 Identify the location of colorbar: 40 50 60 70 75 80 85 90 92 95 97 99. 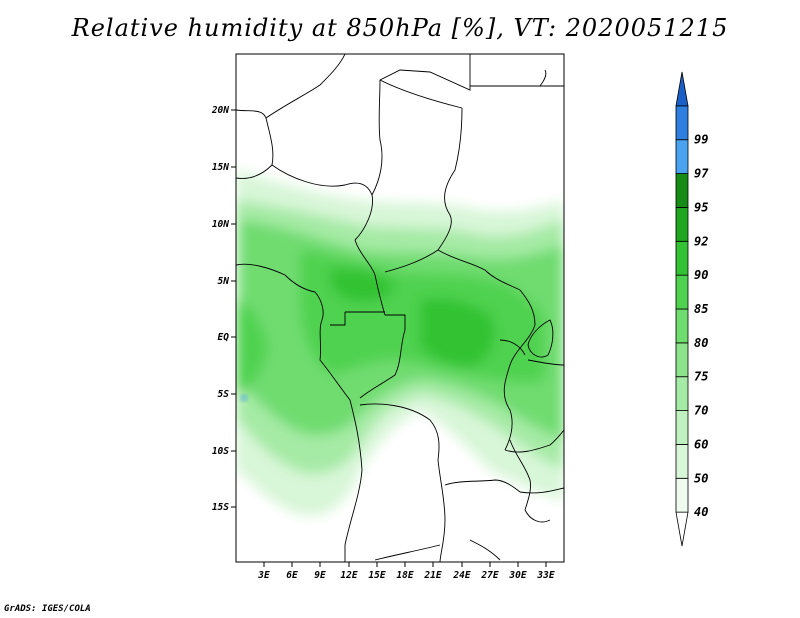
(692, 309).